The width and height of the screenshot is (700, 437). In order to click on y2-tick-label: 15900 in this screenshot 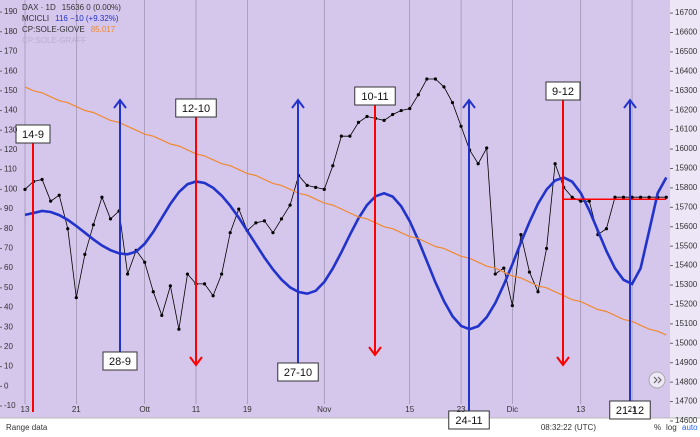, I will do `click(686, 168)`.